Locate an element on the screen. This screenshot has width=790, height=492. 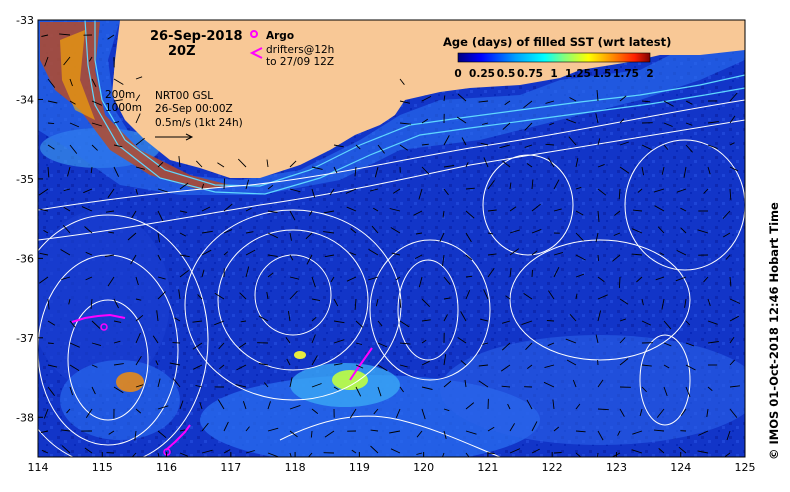
x-tick-label: 122 is located at coordinates (552, 467).